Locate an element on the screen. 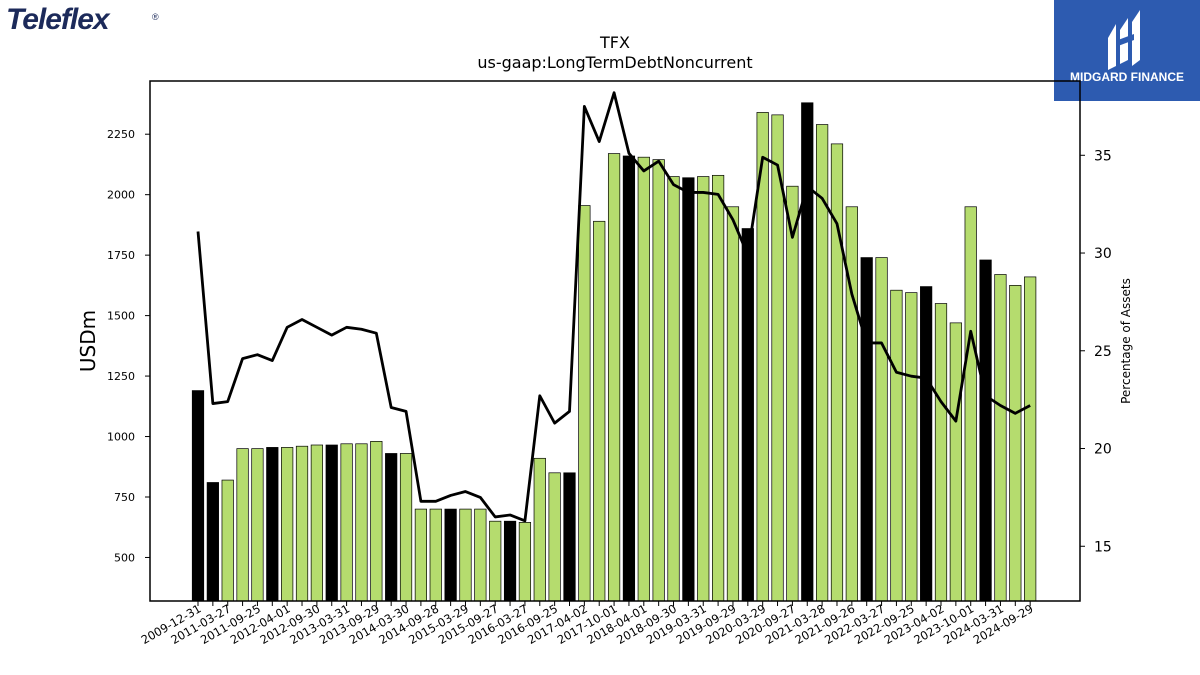 This screenshot has width=1200, height=675. y2-tick-label: 15 is located at coordinates (1103, 547).